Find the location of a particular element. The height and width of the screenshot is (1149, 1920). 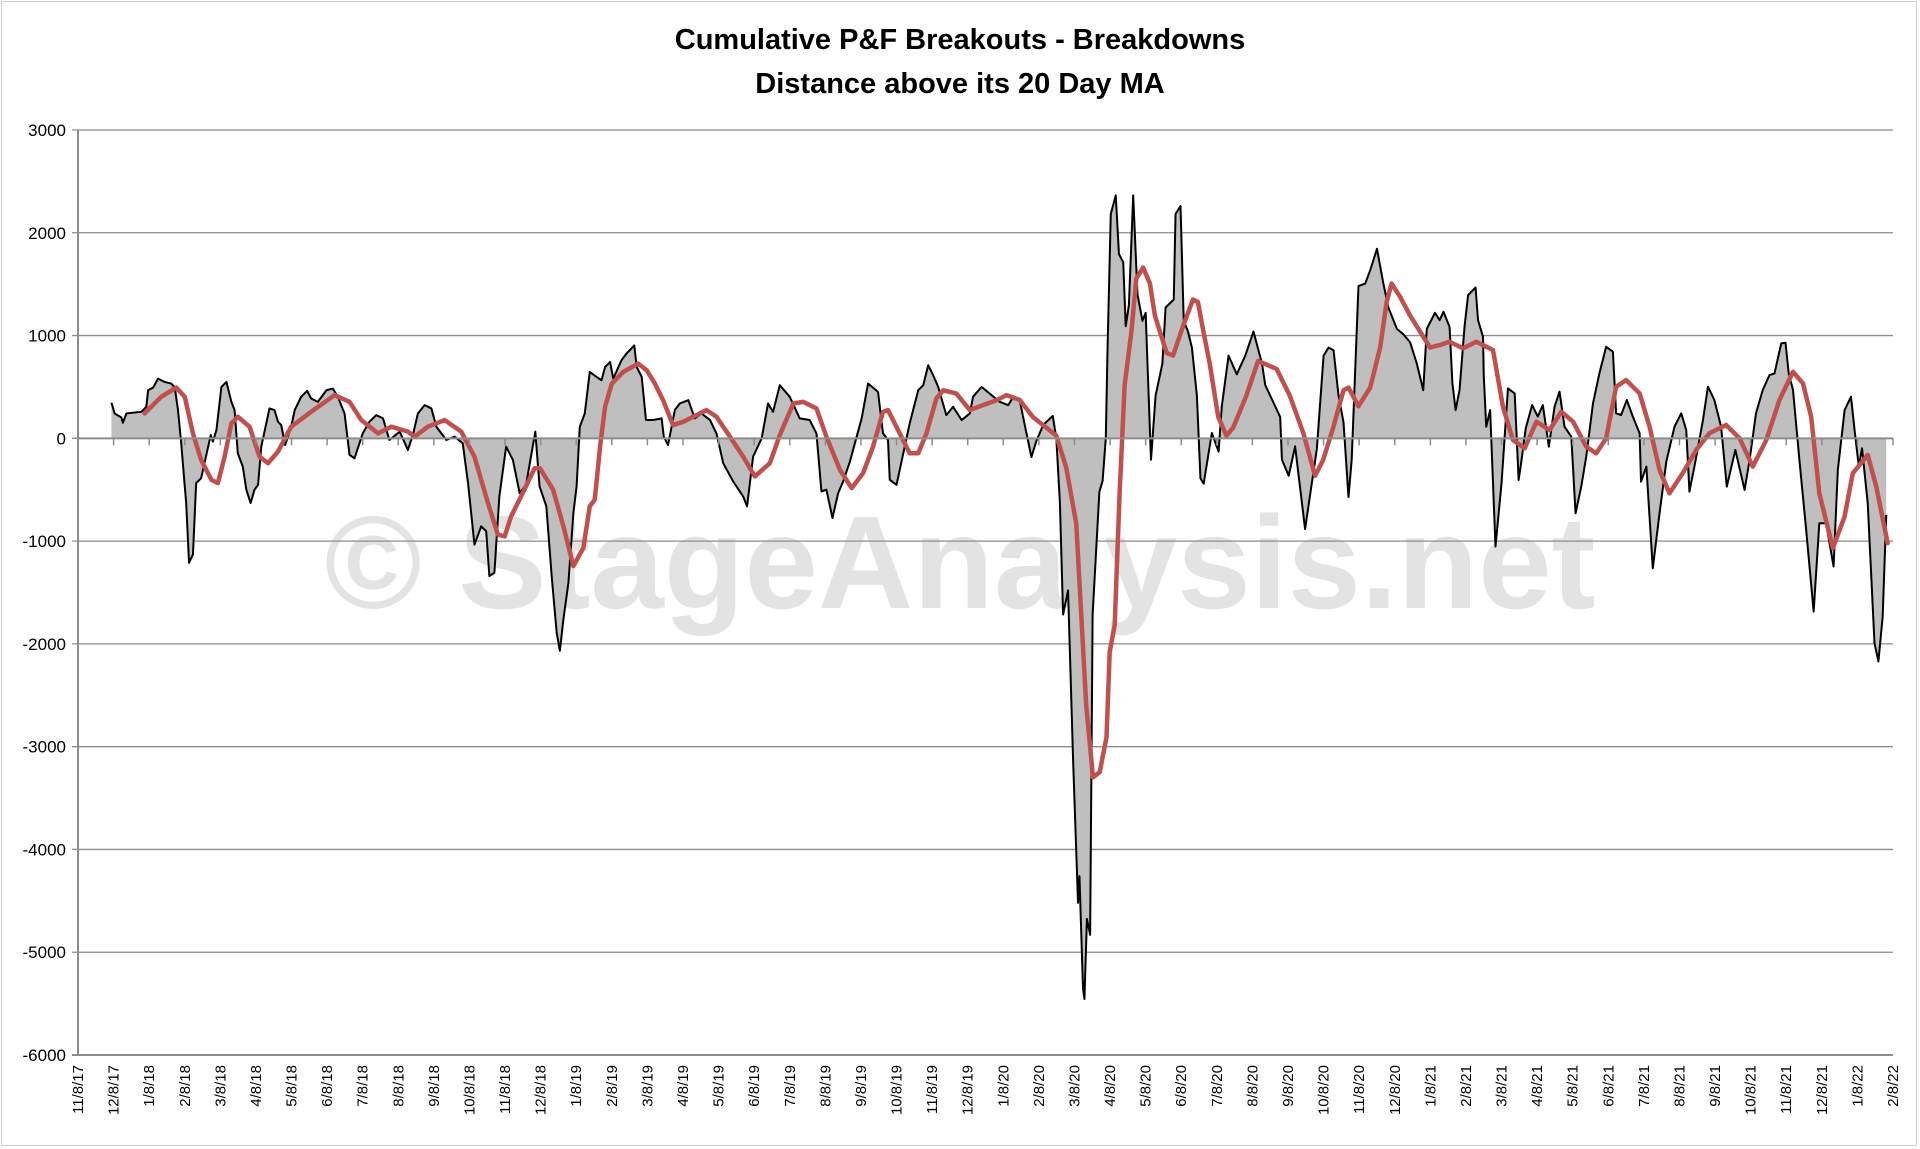

x-tick-label: 12/8/21 is located at coordinates (1822, 1090).